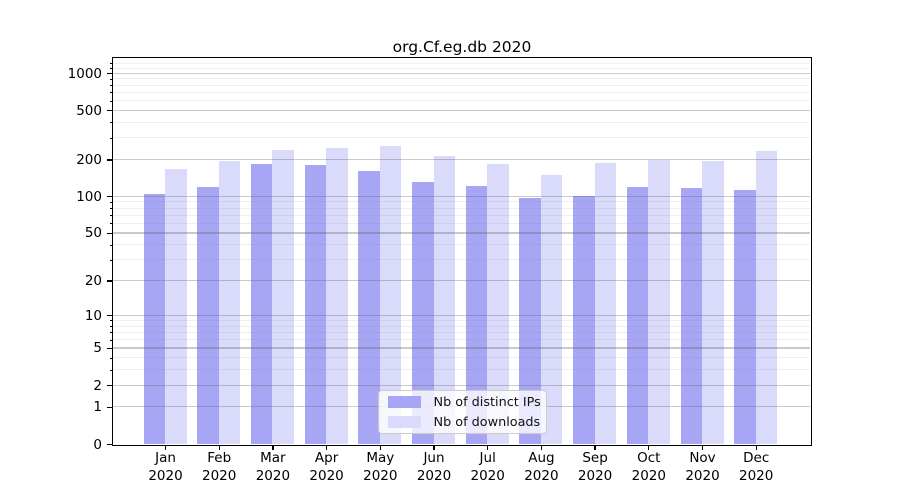  Describe the element at coordinates (97, 407) in the screenshot. I see `y-tick-label: 1` at that location.